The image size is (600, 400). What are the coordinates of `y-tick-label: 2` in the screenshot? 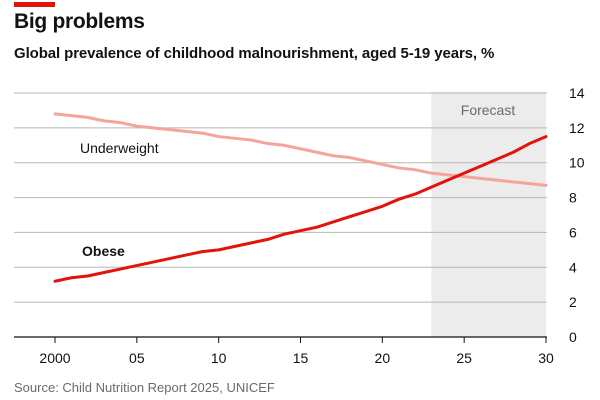 It's located at (573, 302).